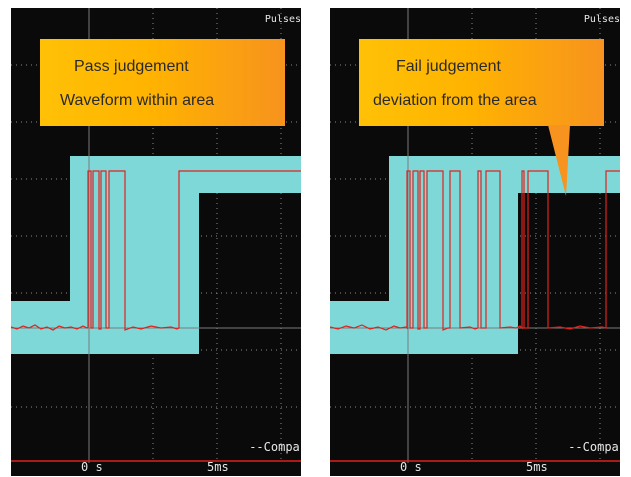 This screenshot has width=631, height=477. What do you see at coordinates (455, 100) in the screenshot?
I see `callout-detail: deviation from the area` at bounding box center [455, 100].